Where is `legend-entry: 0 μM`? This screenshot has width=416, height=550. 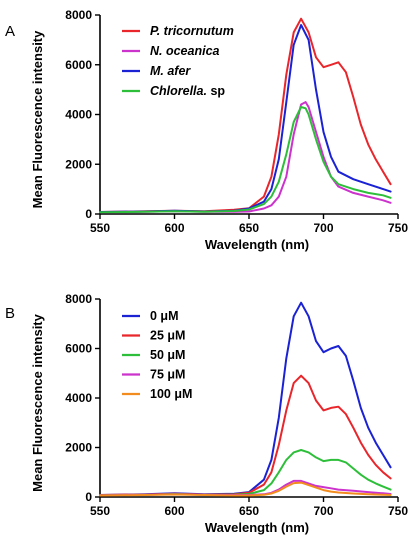 legend-entry: 0 μM is located at coordinates (164, 316).